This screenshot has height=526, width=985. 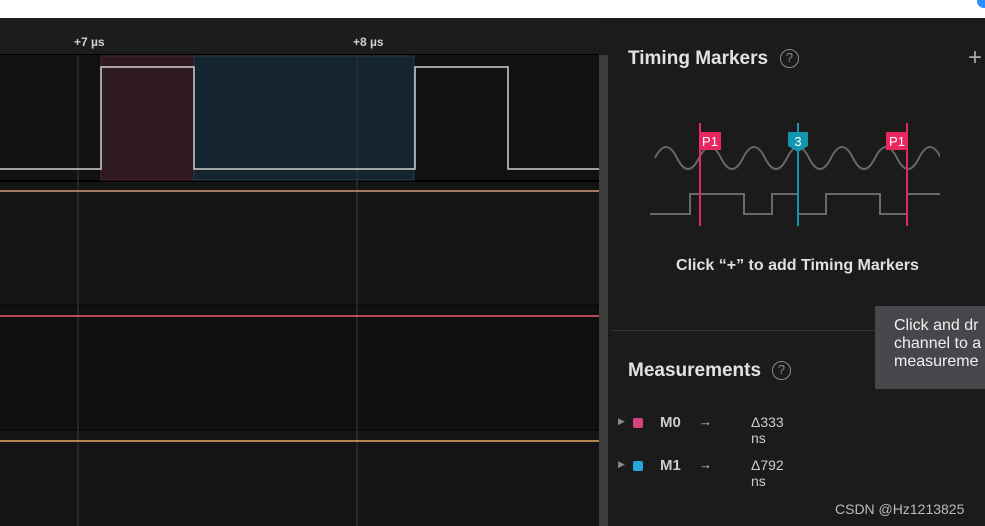 What do you see at coordinates (299, 368) in the screenshot?
I see `channel-2-bg` at bounding box center [299, 368].